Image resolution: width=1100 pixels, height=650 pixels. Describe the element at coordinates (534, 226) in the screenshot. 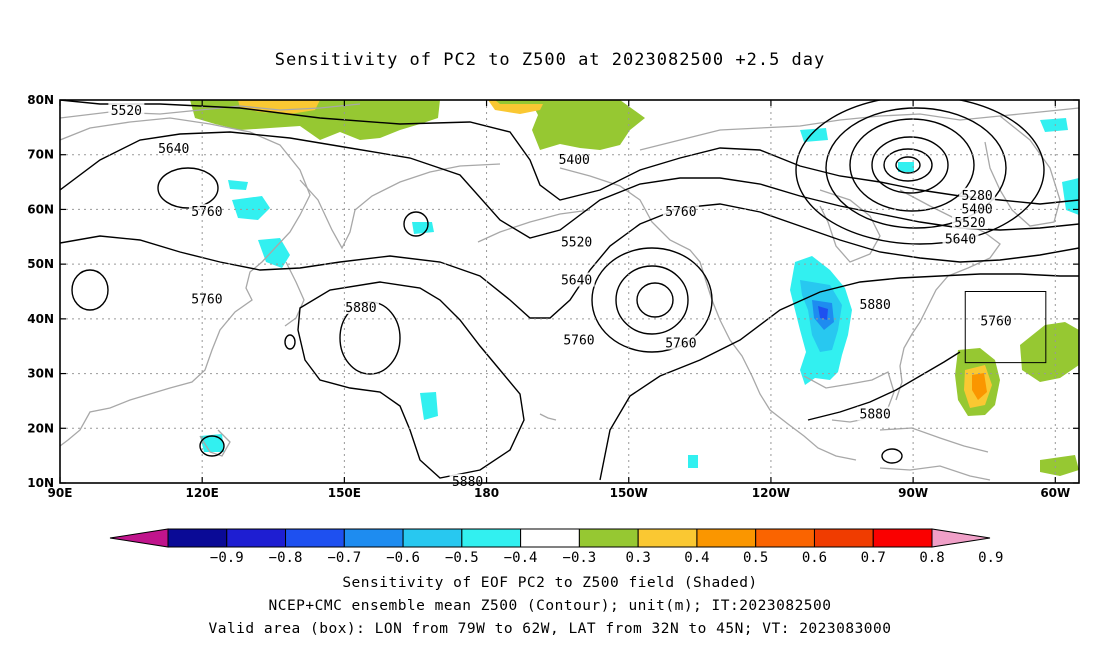

I see `coast-aleutian` at that location.